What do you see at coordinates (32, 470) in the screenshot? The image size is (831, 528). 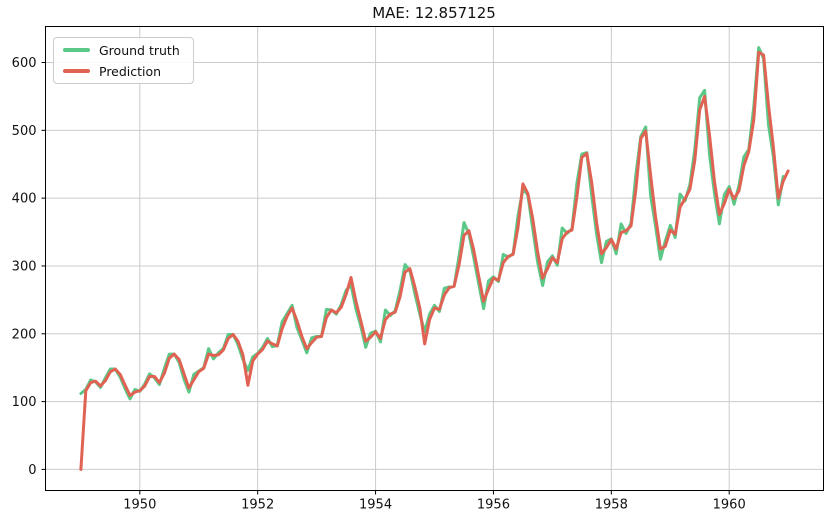 I see `y-tick-label: 0` at bounding box center [32, 470].